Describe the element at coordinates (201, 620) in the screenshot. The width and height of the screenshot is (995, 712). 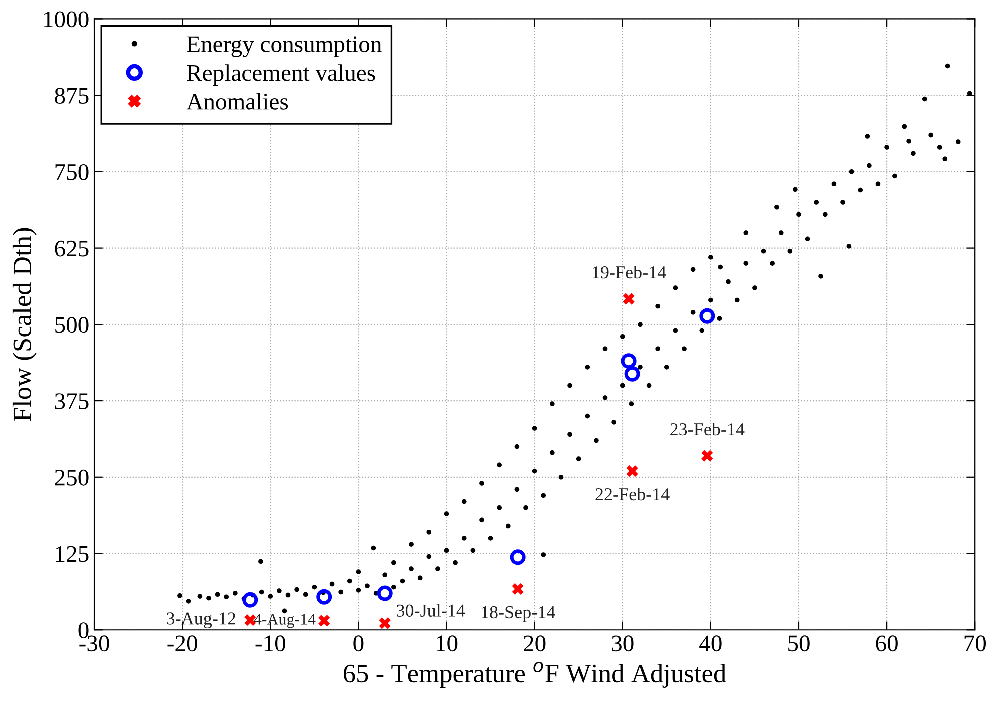
I see `annotation: 3-Aug-12` at that location.